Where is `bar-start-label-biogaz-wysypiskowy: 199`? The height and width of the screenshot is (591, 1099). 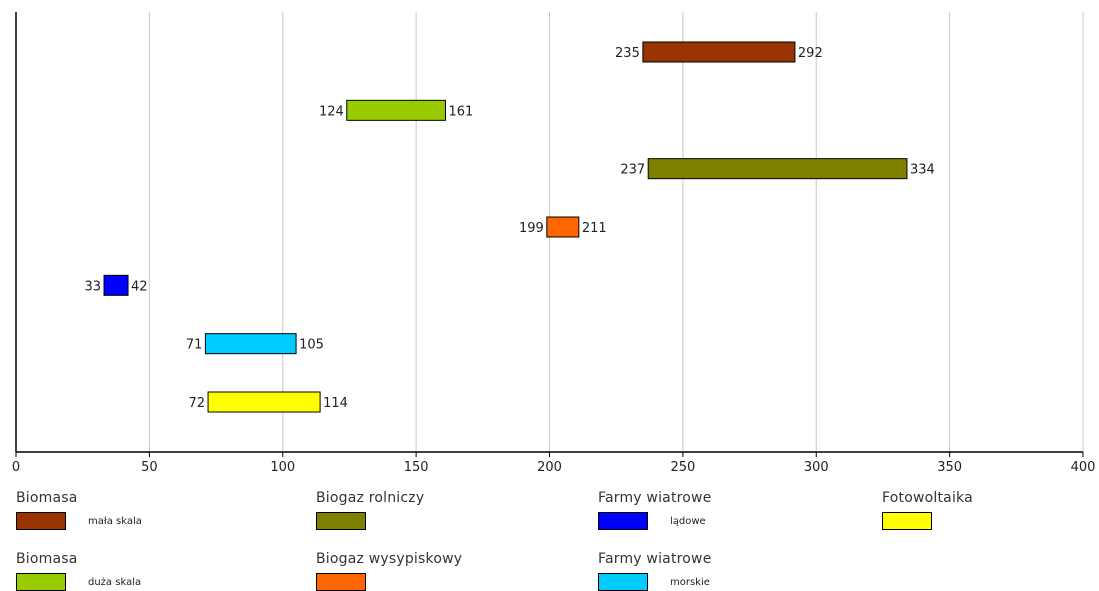 bar-start-label-biogaz-wysypiskowy: 199 is located at coordinates (531, 228).